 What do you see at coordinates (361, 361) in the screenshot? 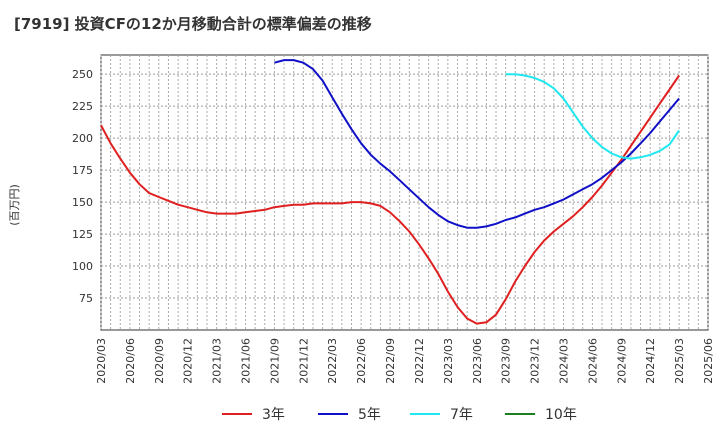
I see `x-tick-label: 2022/06` at bounding box center [361, 361].